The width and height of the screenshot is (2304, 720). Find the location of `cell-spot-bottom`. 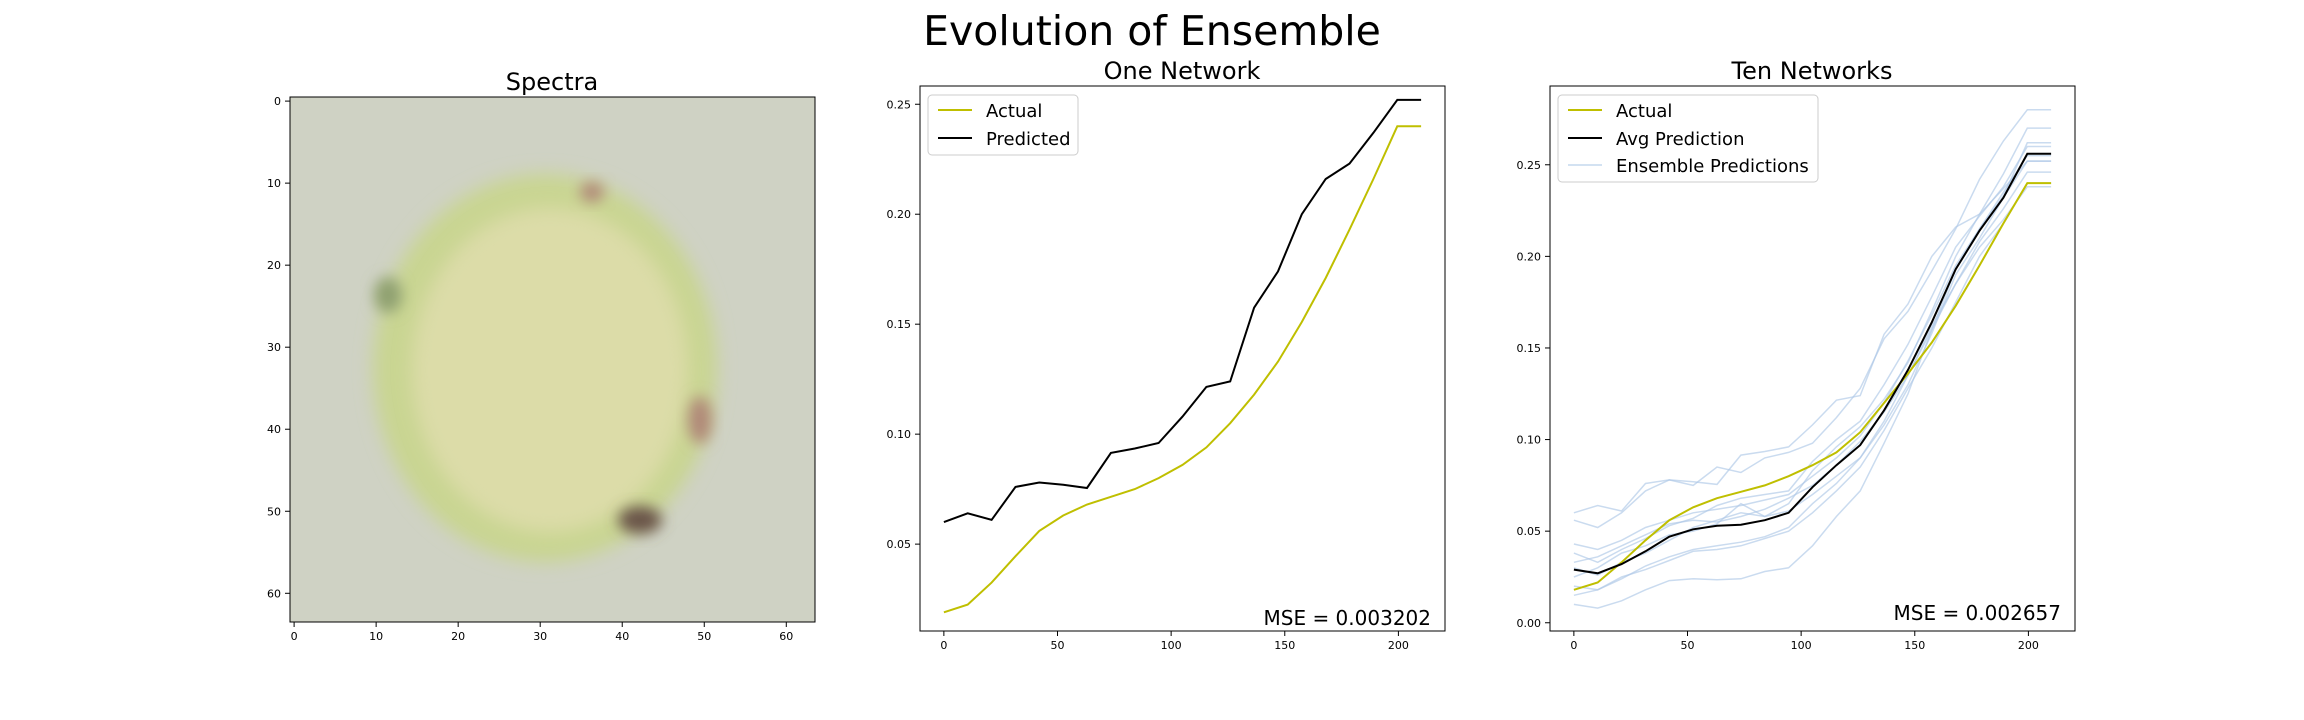

cell-spot-bottom is located at coordinates (640, 520).